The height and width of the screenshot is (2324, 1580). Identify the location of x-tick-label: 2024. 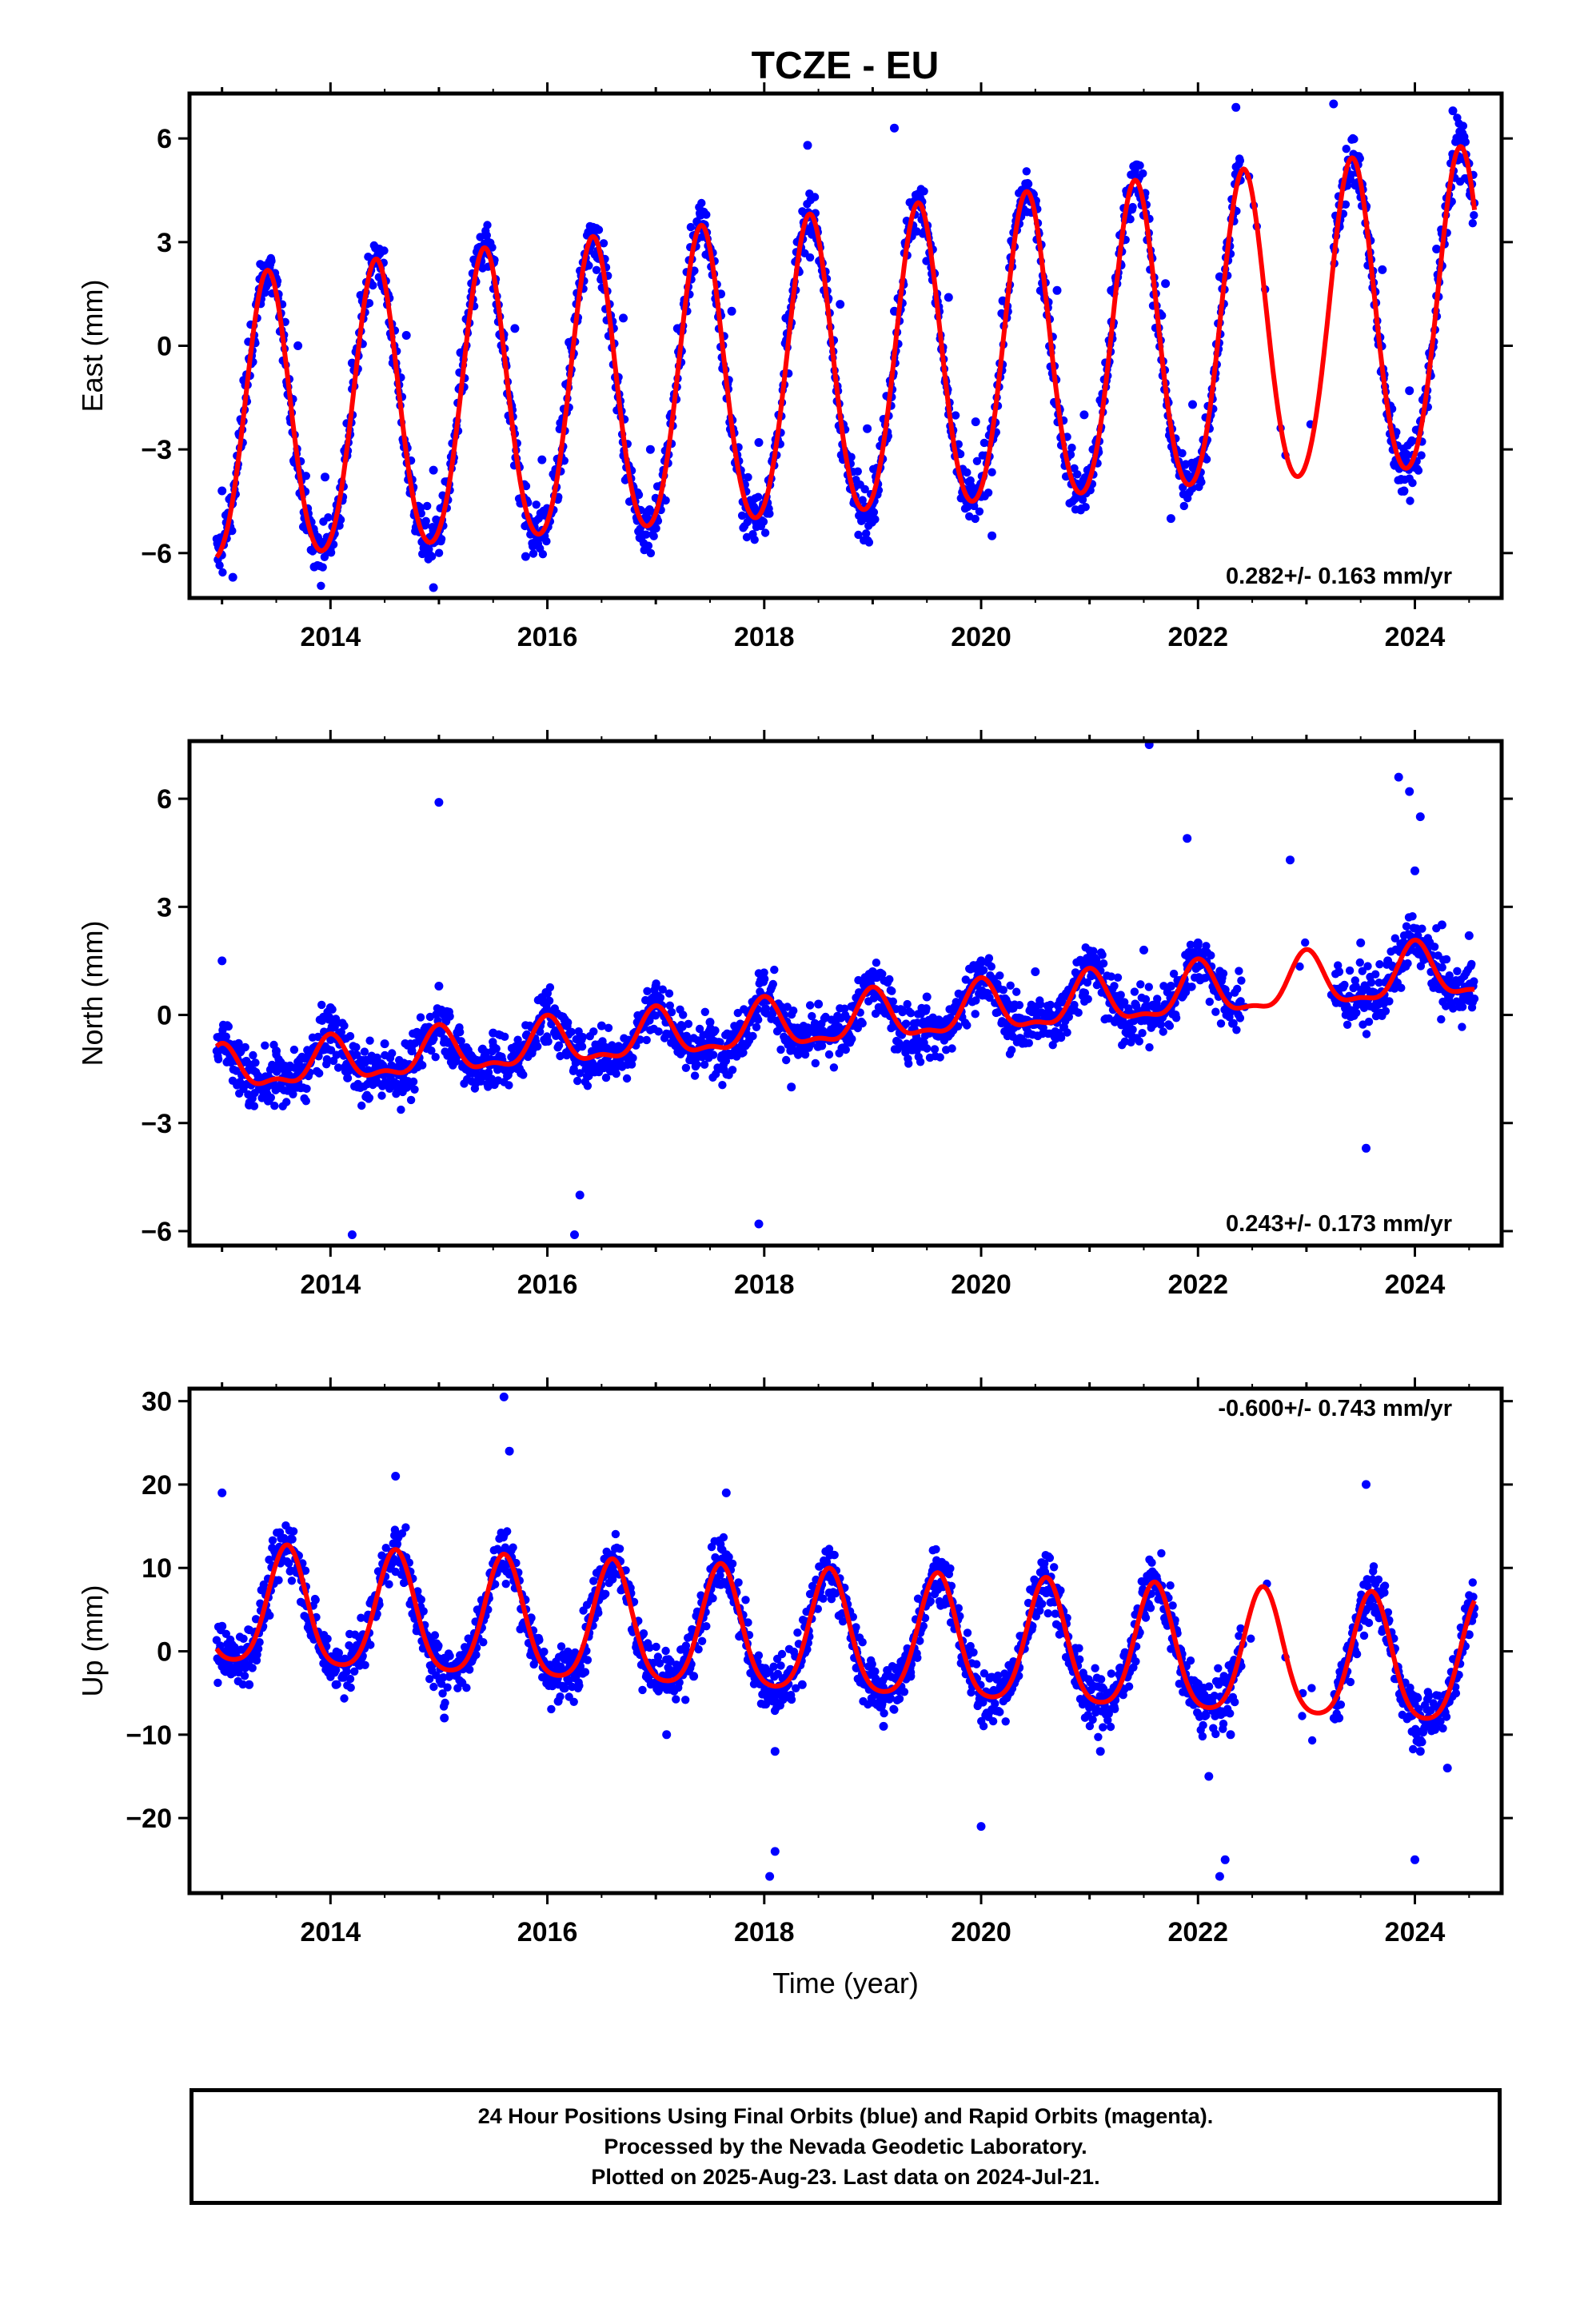
(1416, 637).